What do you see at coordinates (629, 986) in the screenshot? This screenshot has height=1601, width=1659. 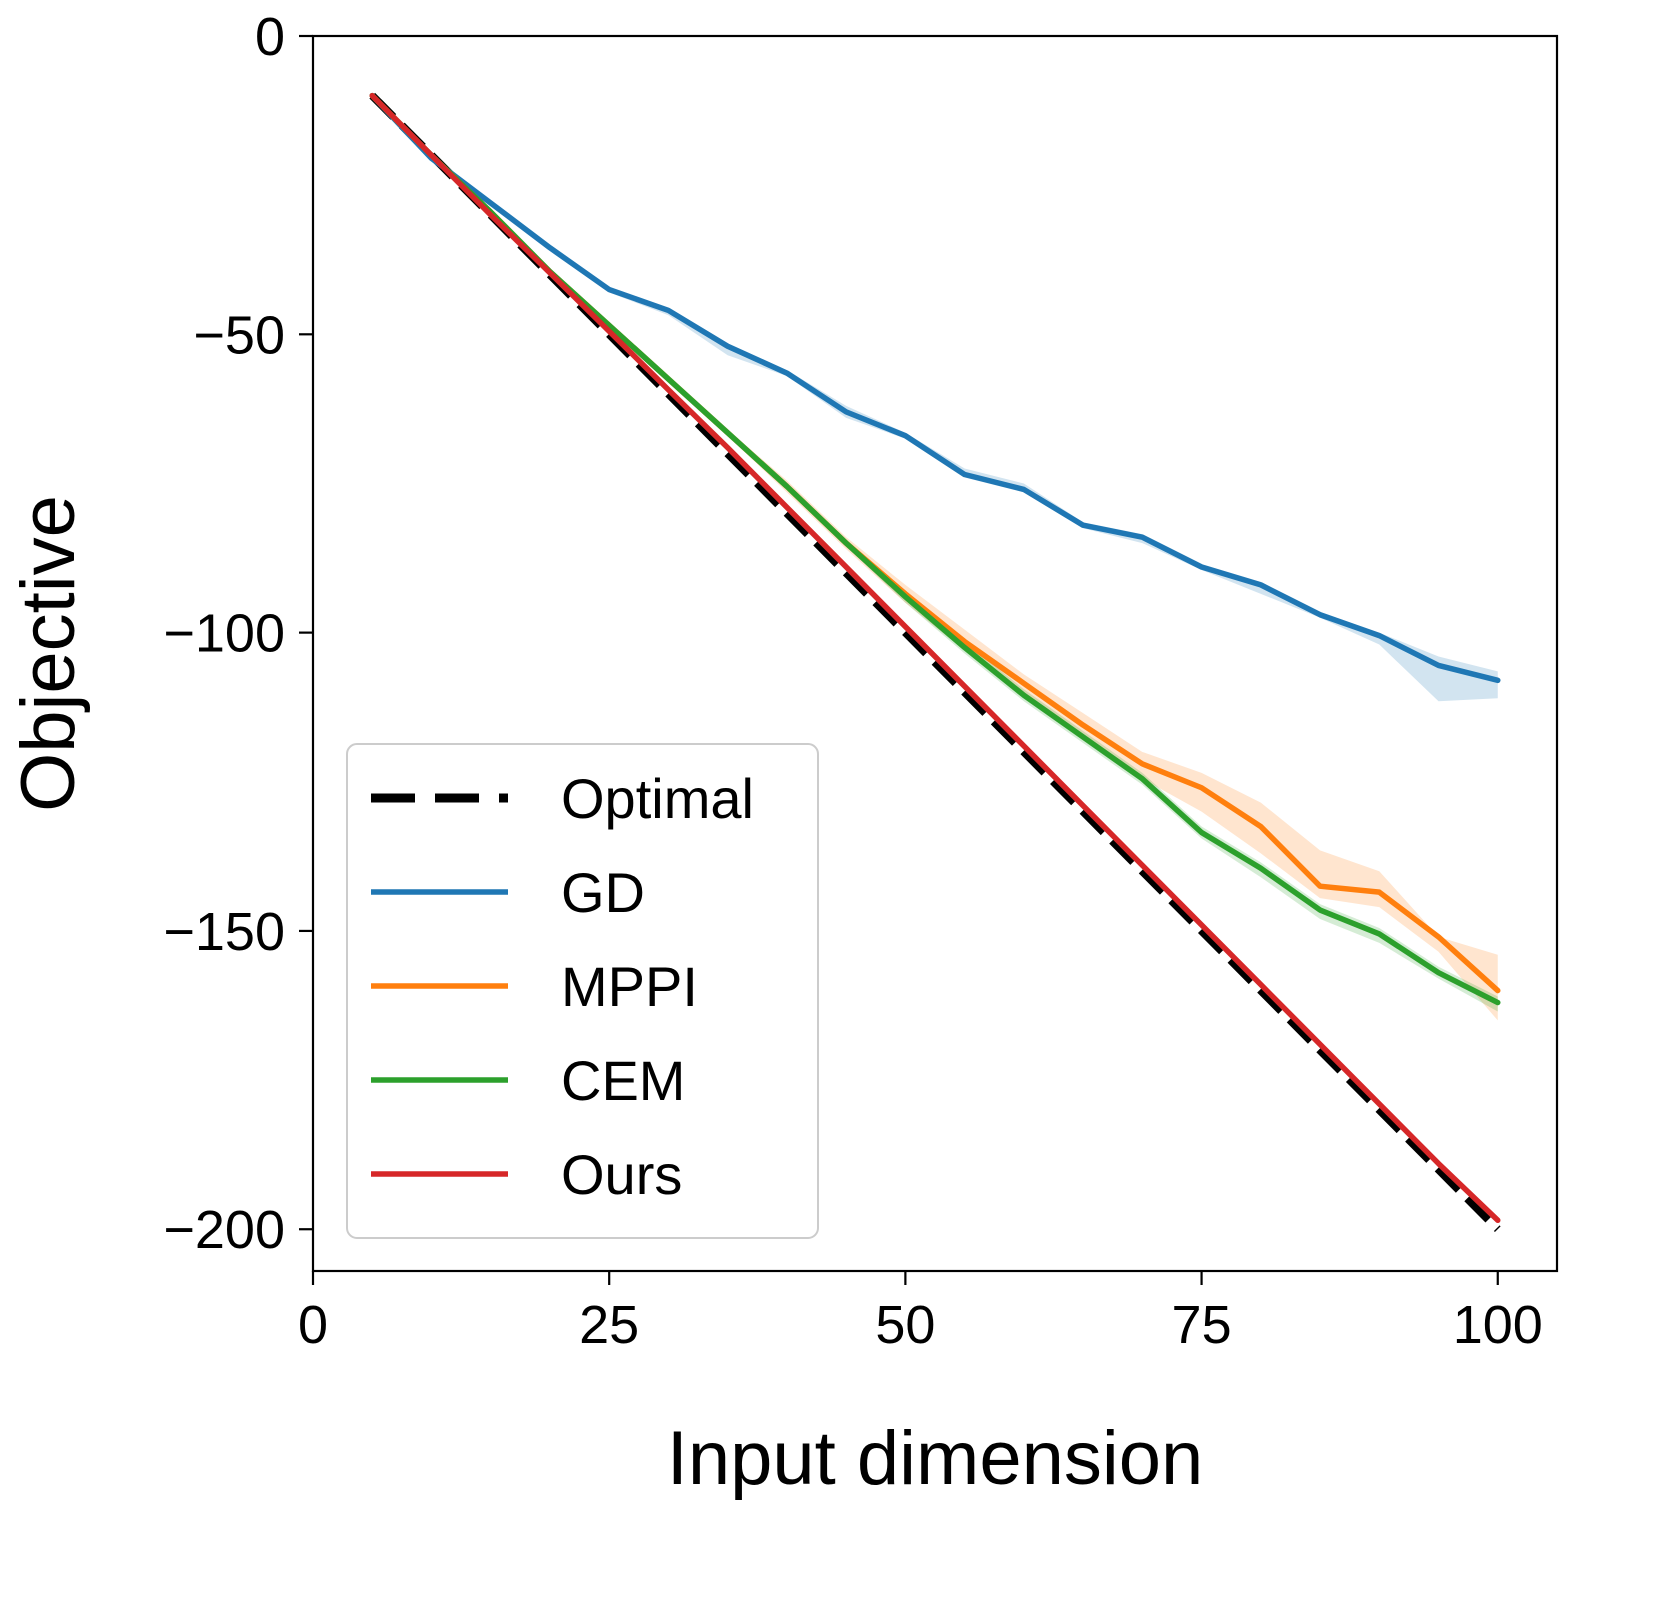 I see `legend-label-mppi: MPPI` at bounding box center [629, 986].